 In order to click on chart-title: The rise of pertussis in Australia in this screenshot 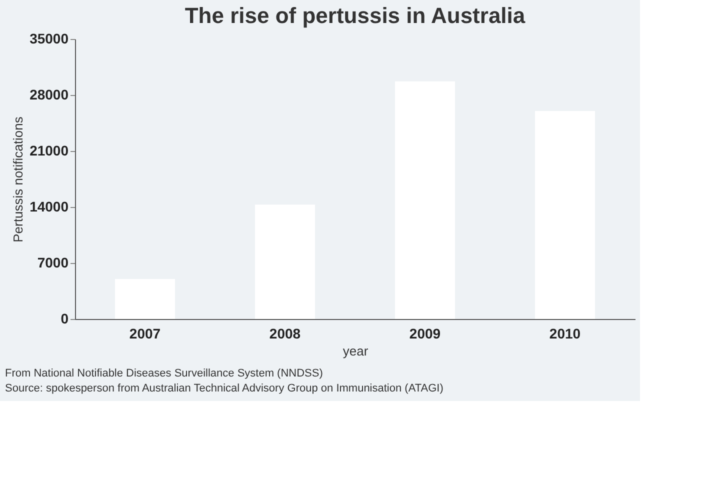, I will do `click(355, 15)`.